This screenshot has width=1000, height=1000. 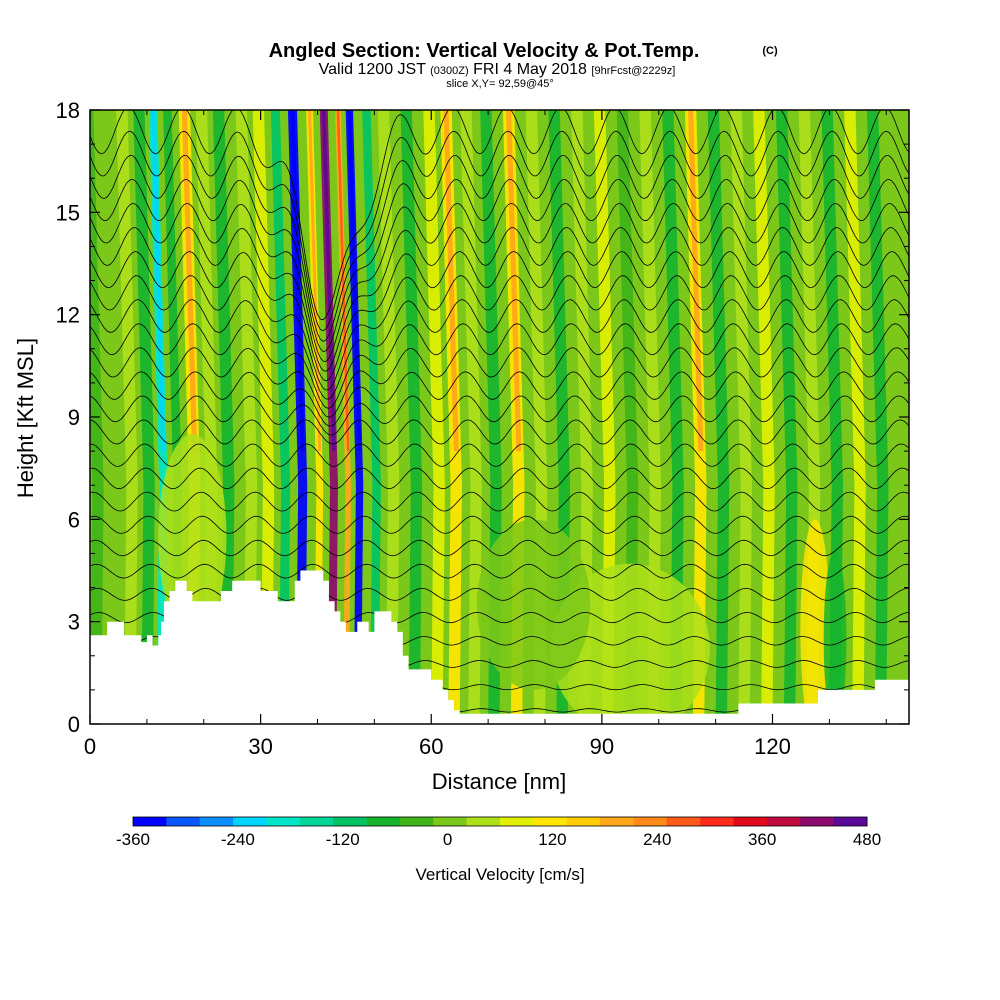 I want to click on colorbar-tick-label: 480, so click(x=867, y=839).